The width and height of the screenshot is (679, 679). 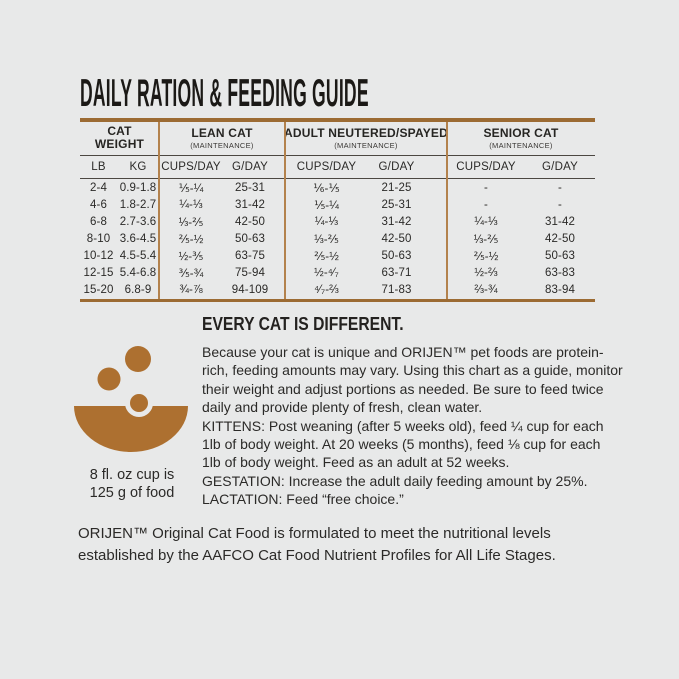 What do you see at coordinates (98, 204) in the screenshot?
I see `table-cell: 4-6` at bounding box center [98, 204].